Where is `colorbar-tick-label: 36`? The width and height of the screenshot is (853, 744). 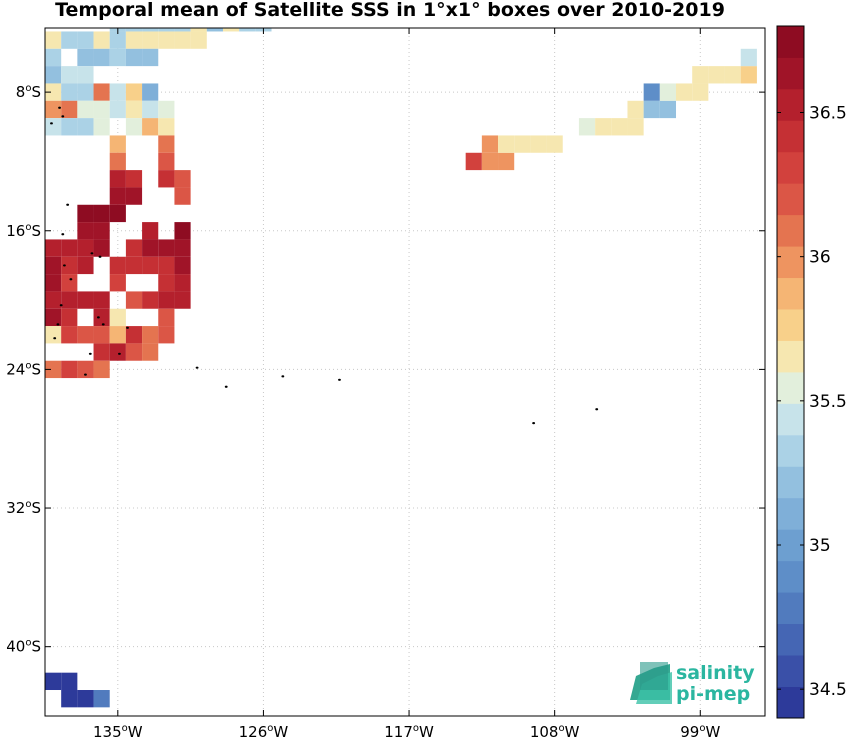
colorbar-tick-label: 36 is located at coordinates (820, 258).